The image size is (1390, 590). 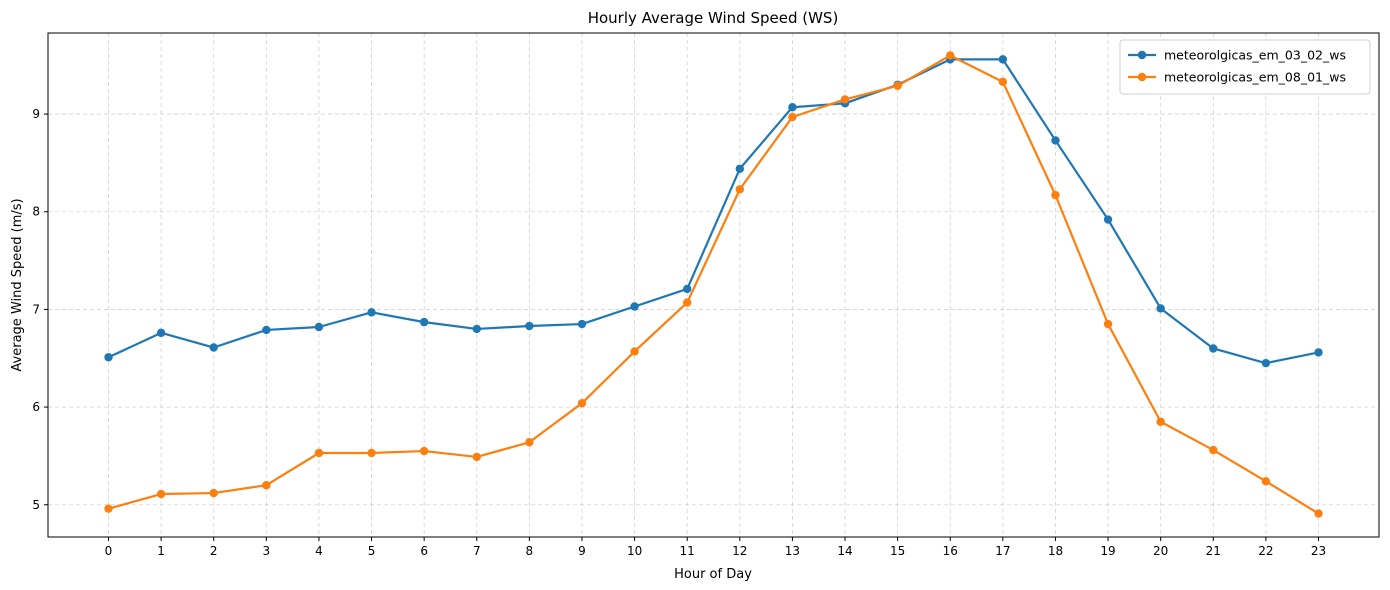 I want to click on x-tick-label: 9, so click(x=582, y=551).